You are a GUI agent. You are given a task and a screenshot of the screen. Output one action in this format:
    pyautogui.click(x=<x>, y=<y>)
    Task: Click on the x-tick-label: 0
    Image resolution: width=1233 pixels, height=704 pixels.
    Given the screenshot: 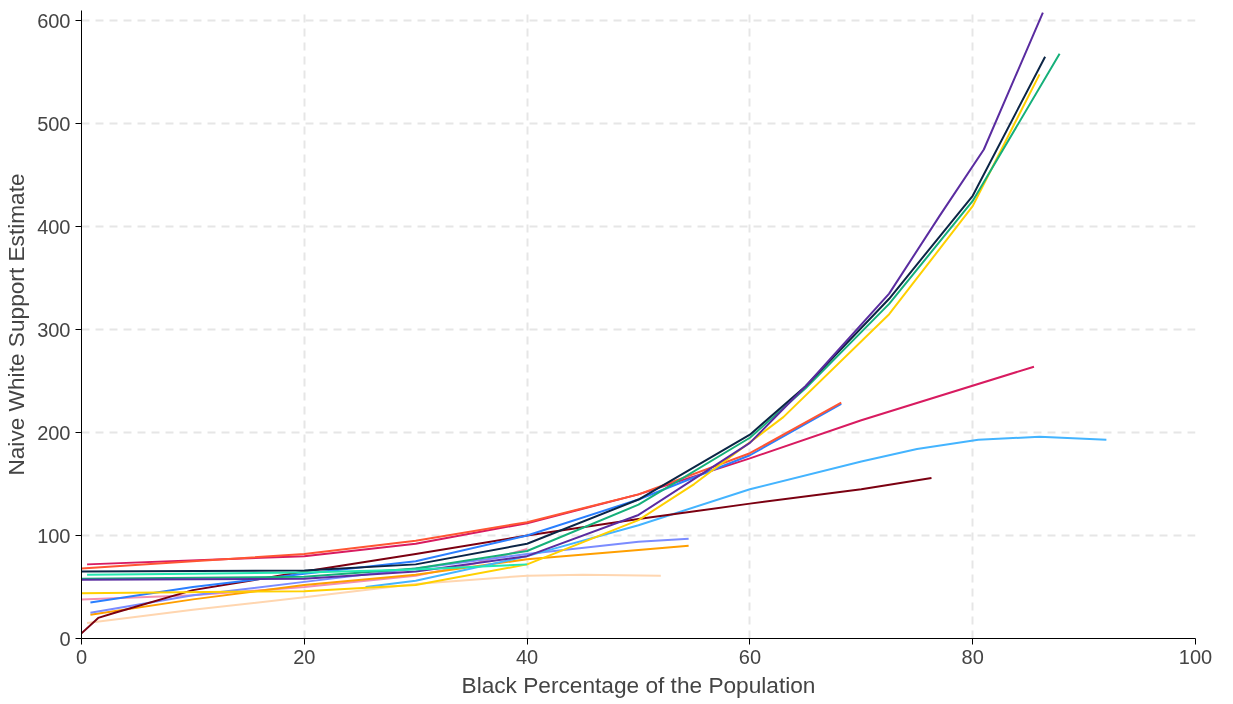 What is the action you would take?
    pyautogui.click(x=81, y=656)
    